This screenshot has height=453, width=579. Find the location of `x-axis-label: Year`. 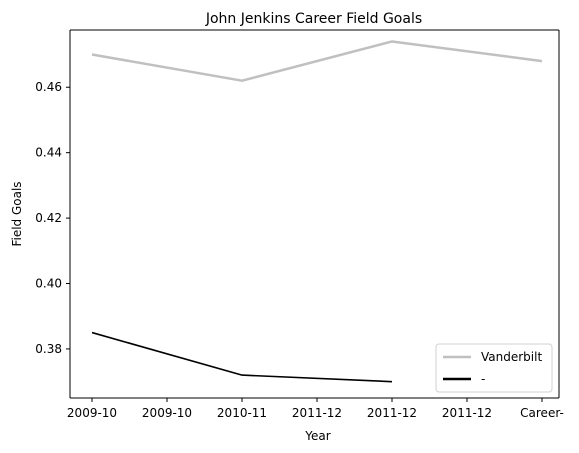

x-axis-label: Year is located at coordinates (317, 436).